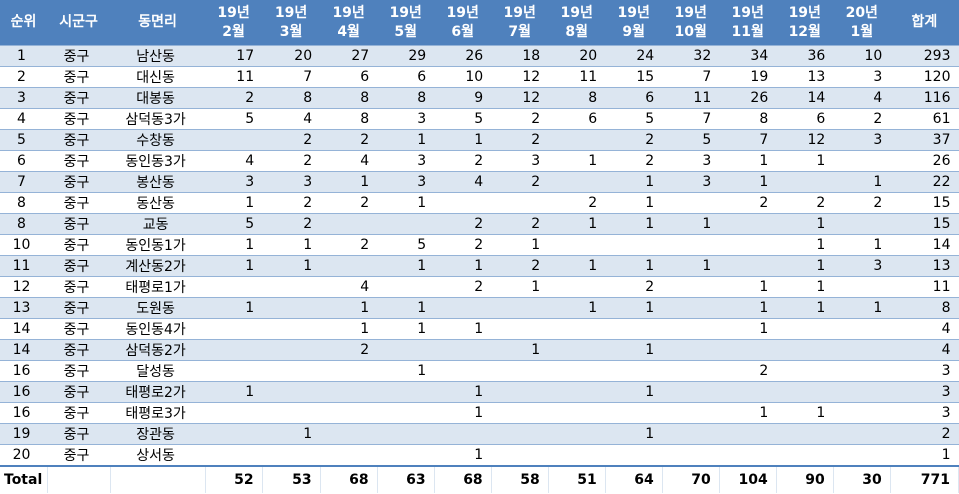 The image size is (959, 494). What do you see at coordinates (158, 224) in the screenshot?
I see `text-cell: 교동` at bounding box center [158, 224].